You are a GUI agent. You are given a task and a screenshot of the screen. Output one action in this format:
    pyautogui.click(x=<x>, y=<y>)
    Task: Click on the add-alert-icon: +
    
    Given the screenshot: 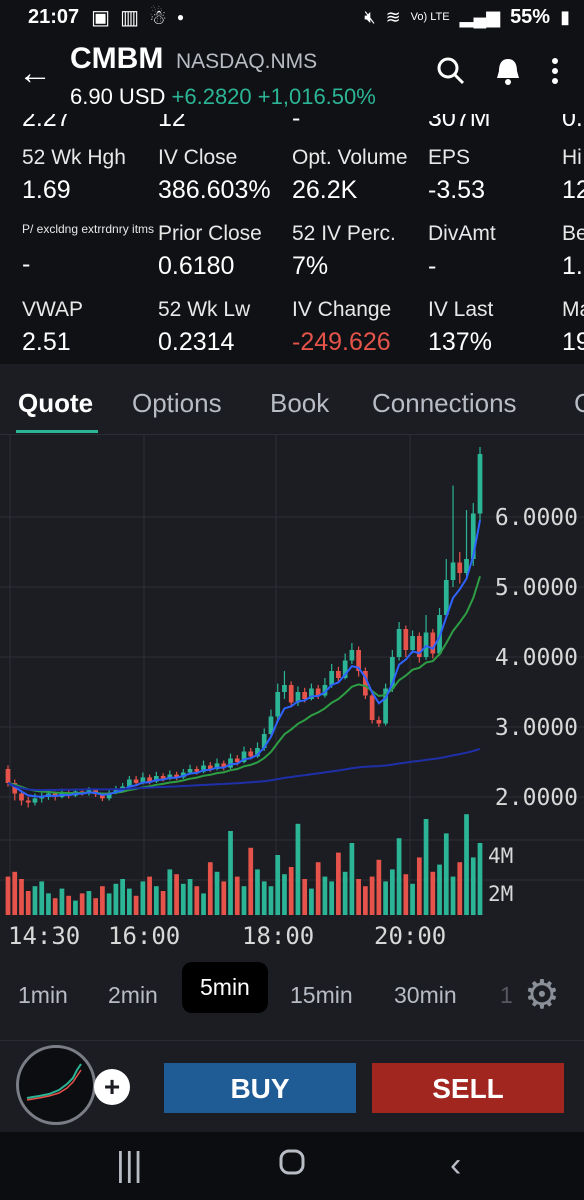 What is the action you would take?
    pyautogui.click(x=112, y=1087)
    